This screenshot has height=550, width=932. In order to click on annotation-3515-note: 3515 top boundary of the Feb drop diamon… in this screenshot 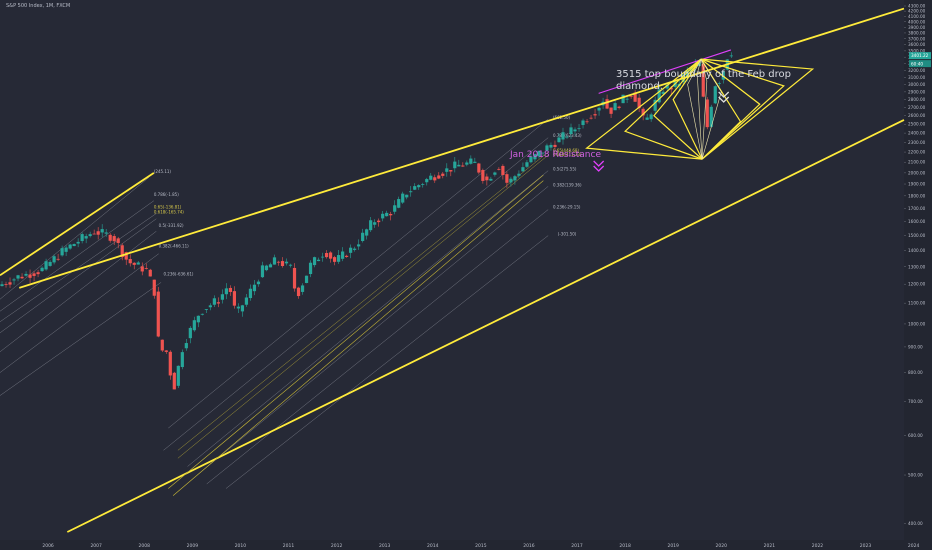, I will do `click(704, 80)`.